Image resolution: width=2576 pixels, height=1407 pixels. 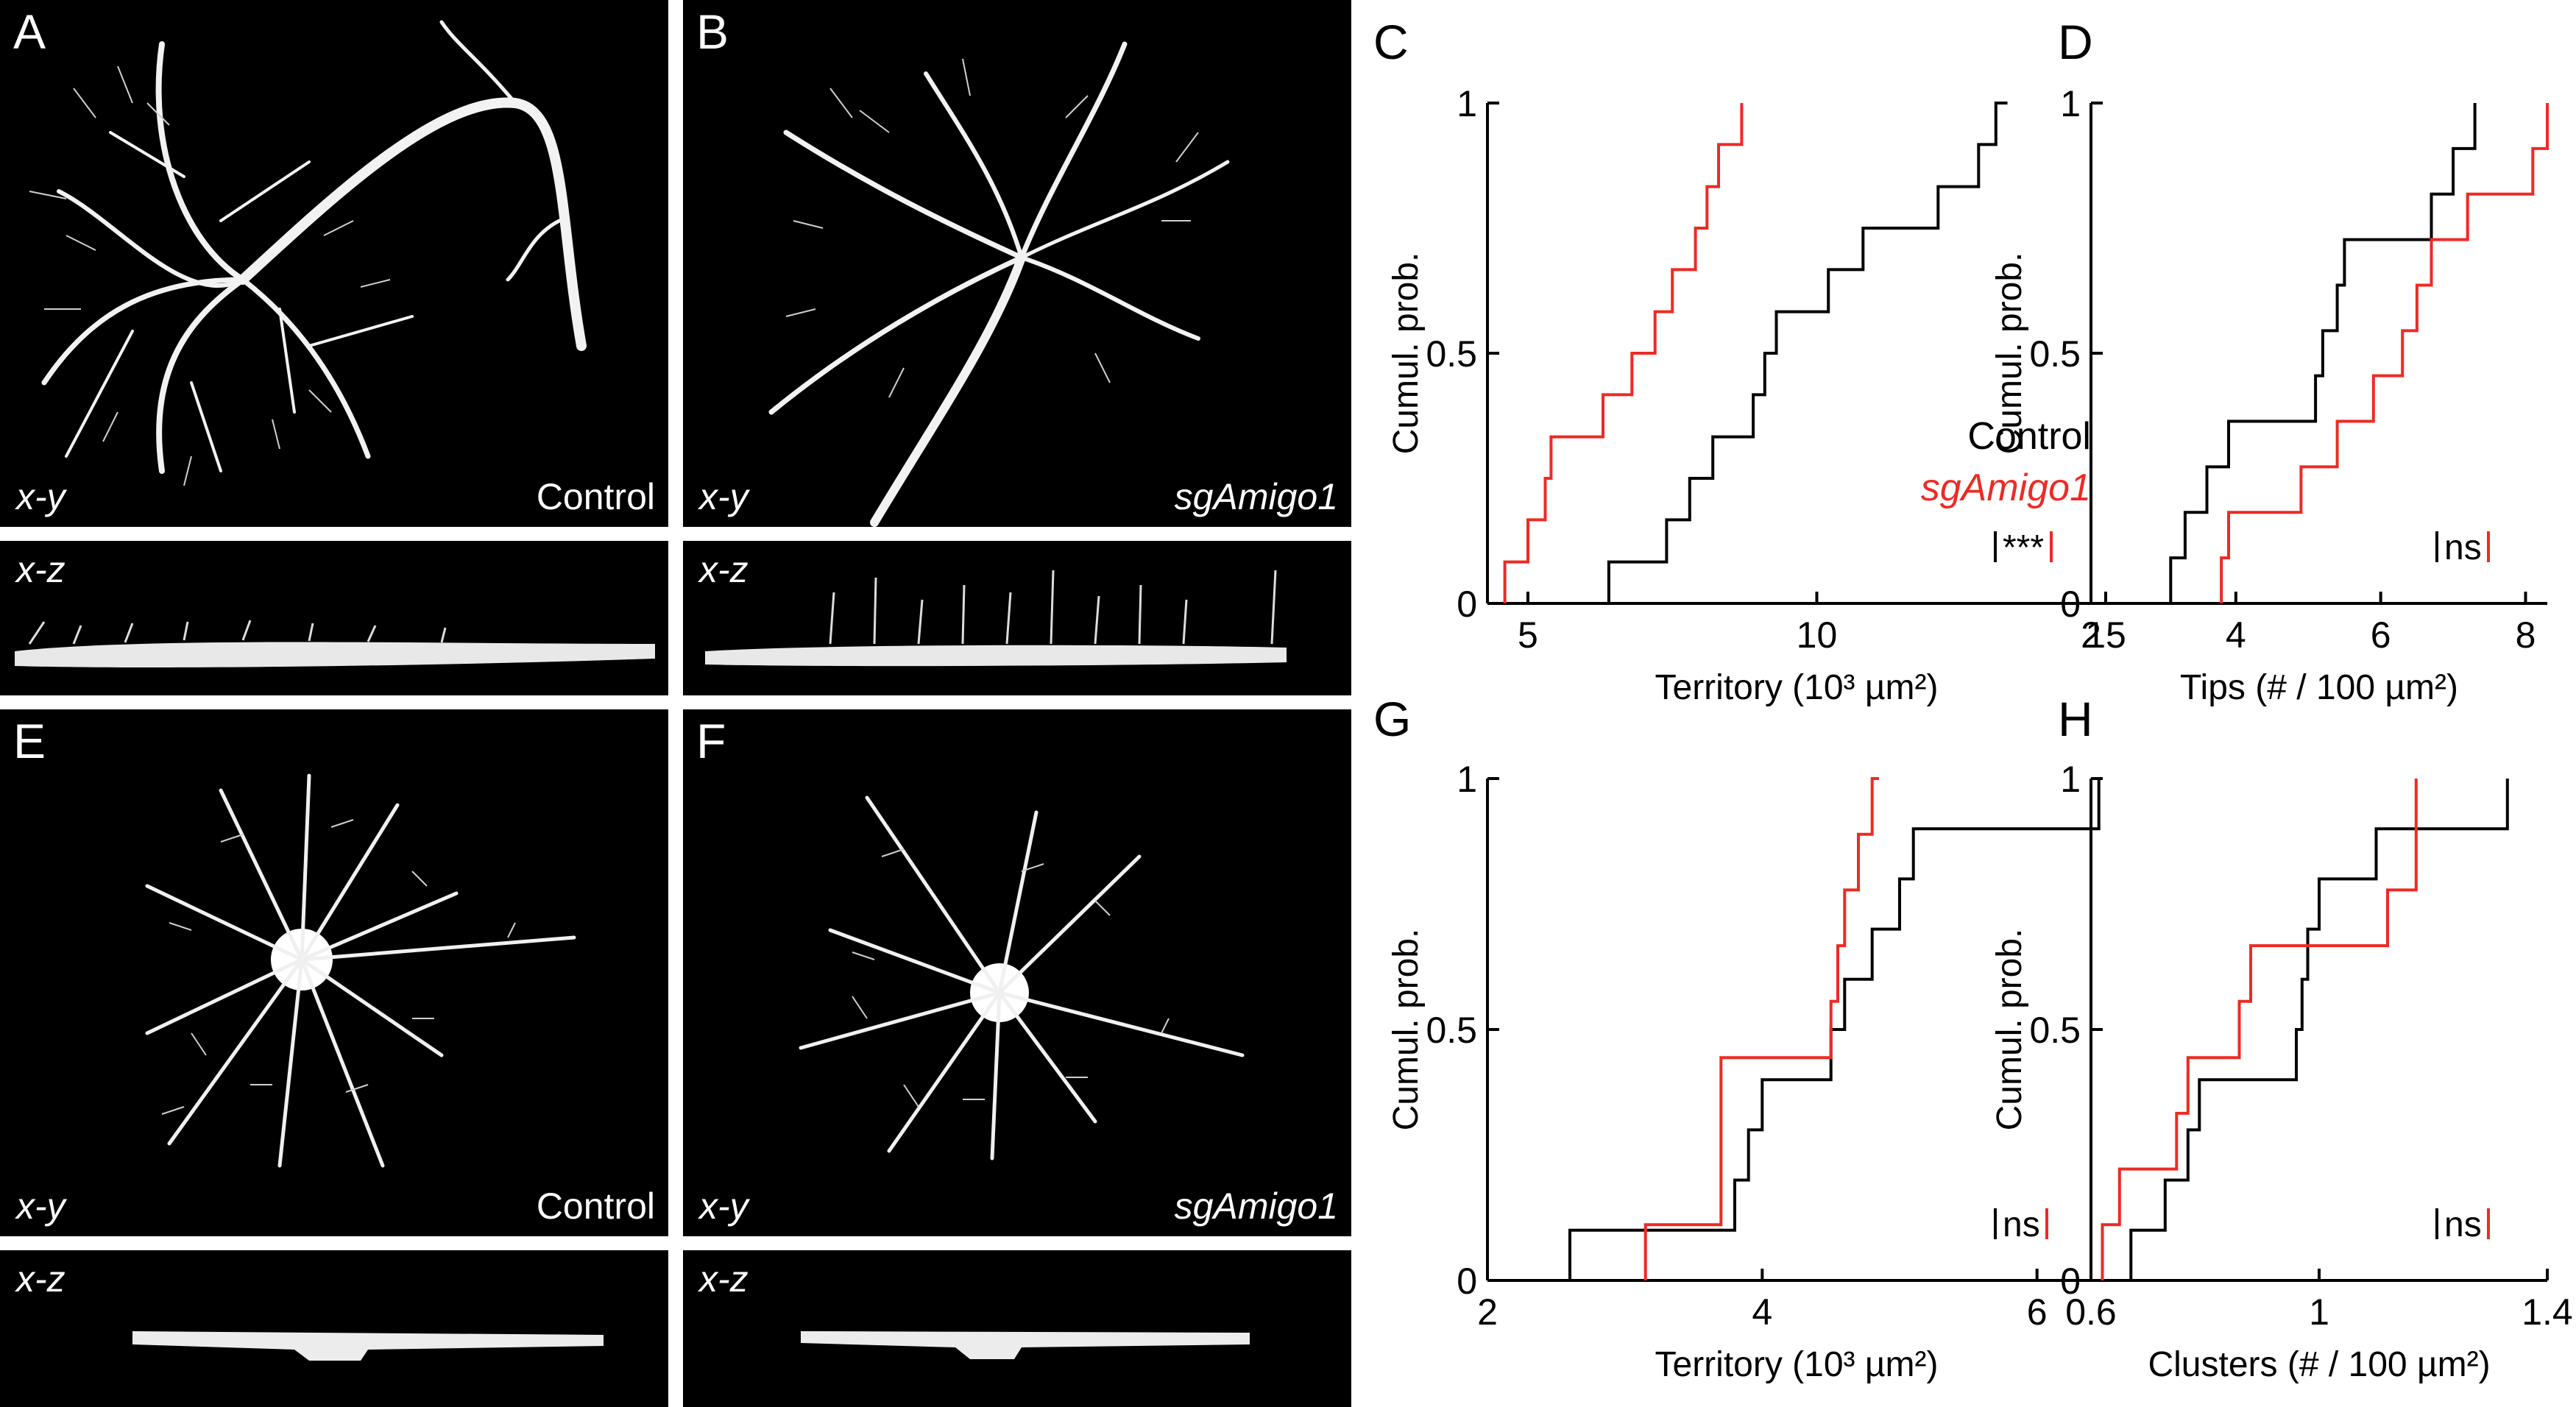 I want to click on chart-c-y-axis-label: Cumul. prob., so click(x=1406, y=353).